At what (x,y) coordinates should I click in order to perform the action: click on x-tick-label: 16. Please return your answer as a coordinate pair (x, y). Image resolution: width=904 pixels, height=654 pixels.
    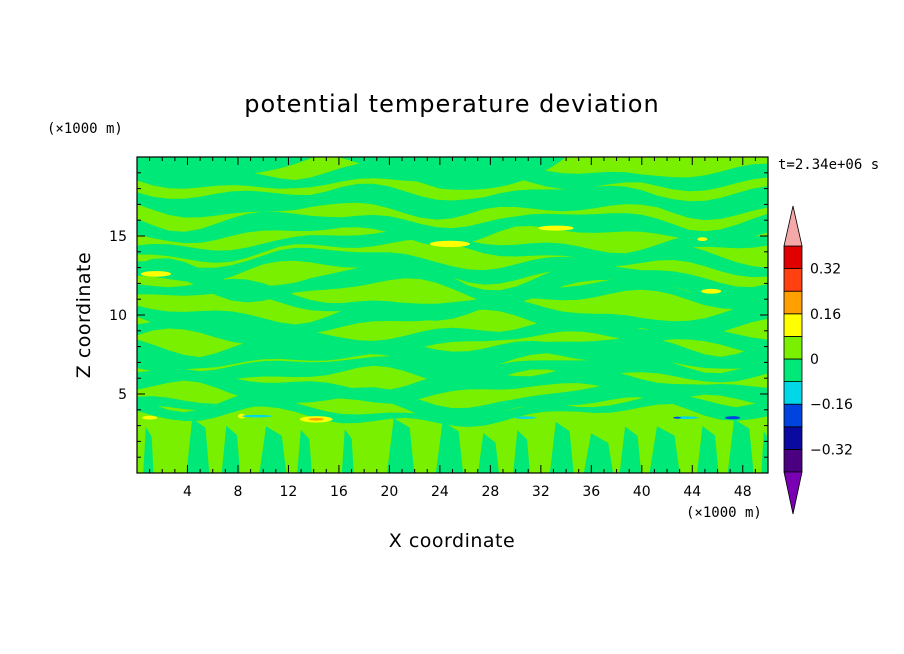
    Looking at the image, I should click on (339, 492).